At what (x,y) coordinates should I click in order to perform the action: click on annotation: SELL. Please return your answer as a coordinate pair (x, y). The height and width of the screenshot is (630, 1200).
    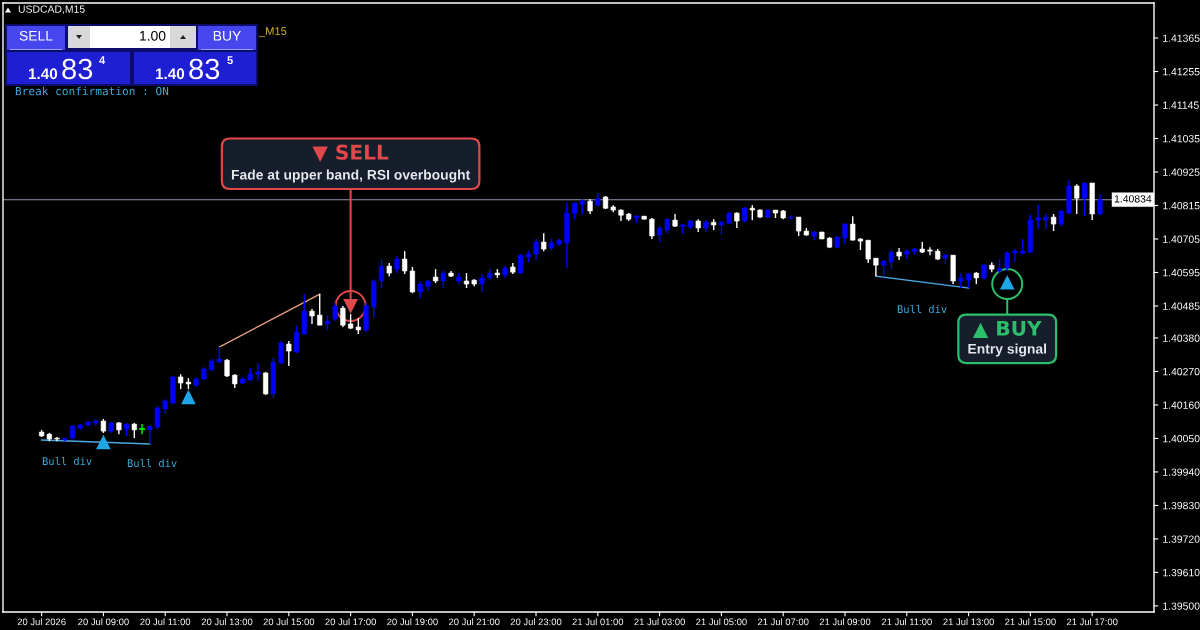
    Looking at the image, I should click on (36, 35).